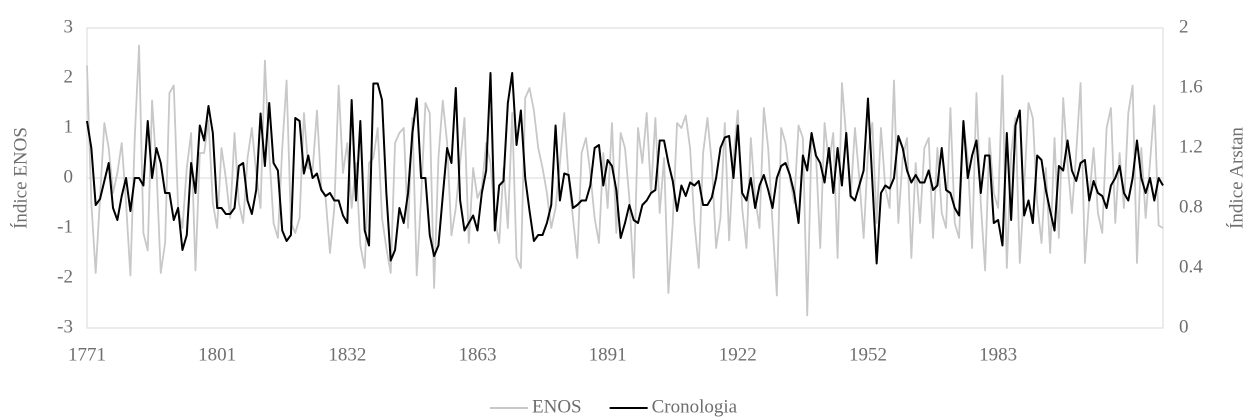 The image size is (1256, 420). What do you see at coordinates (998, 354) in the screenshot?
I see `x-tick-label: 1983` at bounding box center [998, 354].